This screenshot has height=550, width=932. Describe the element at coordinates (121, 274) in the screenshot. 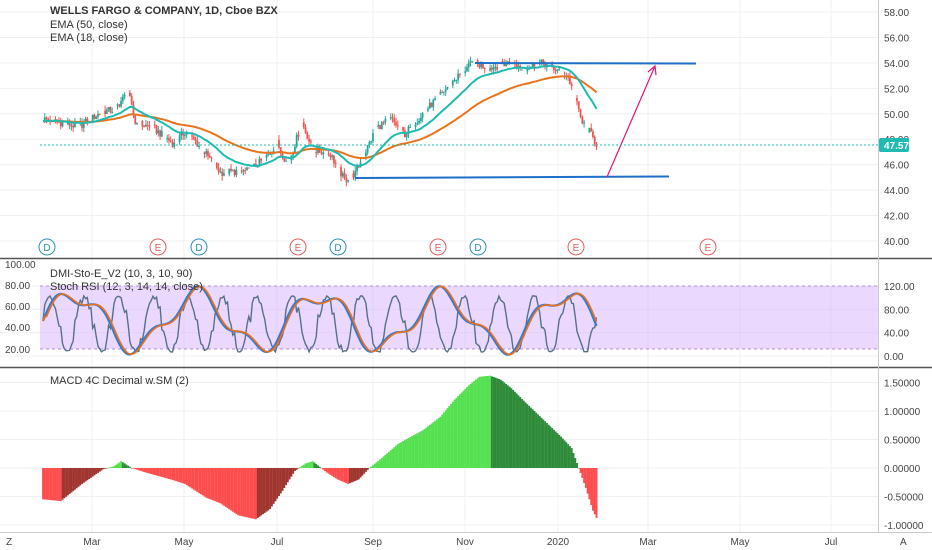

I see `stoch-title: DMI-Sto-E_V2 (10, 3, 10, 90)` at that location.